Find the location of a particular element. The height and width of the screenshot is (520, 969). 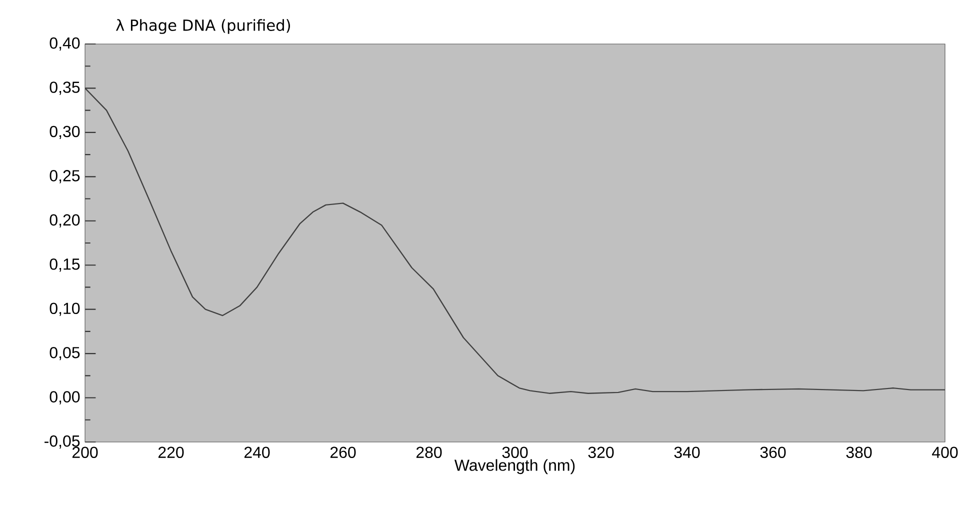

y-tick-label: 0,15 is located at coordinates (65, 265).